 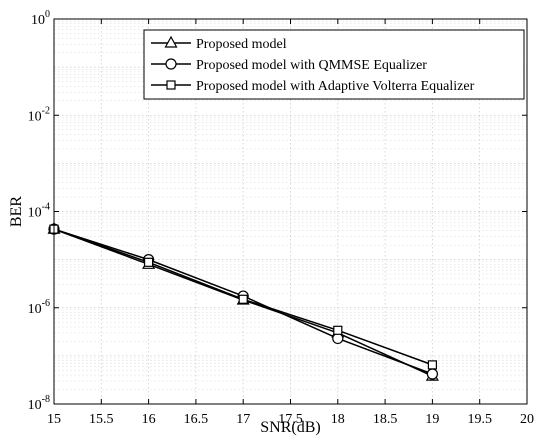 What do you see at coordinates (385, 419) in the screenshot?
I see `x-tick-label: 18.5` at bounding box center [385, 419].